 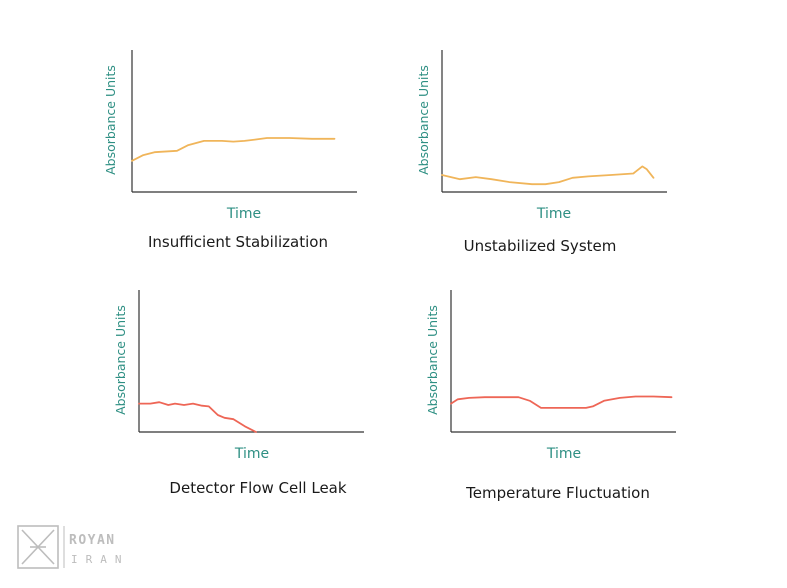 I want to click on chart-title: Detector Flow Cell Leak, so click(x=257, y=488).